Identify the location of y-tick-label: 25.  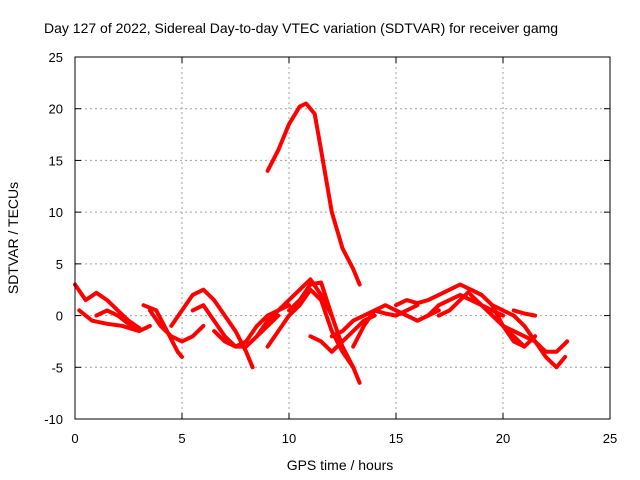
(56, 57).